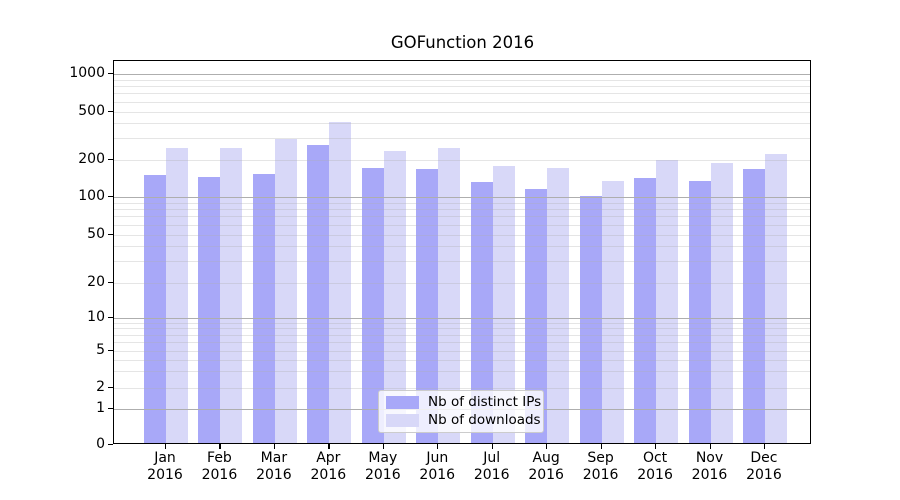 The height and width of the screenshot is (500, 900). What do you see at coordinates (709, 458) in the screenshot?
I see `x-tick-month: Nov` at bounding box center [709, 458].